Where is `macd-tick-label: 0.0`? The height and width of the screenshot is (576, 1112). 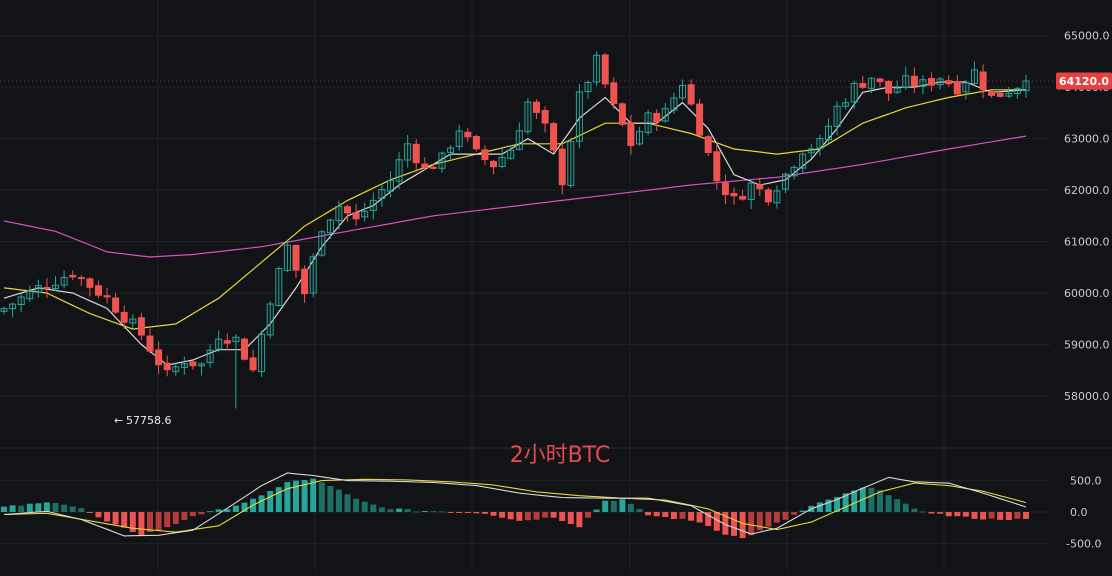 macd-tick-label: 0.0 is located at coordinates (1079, 512).